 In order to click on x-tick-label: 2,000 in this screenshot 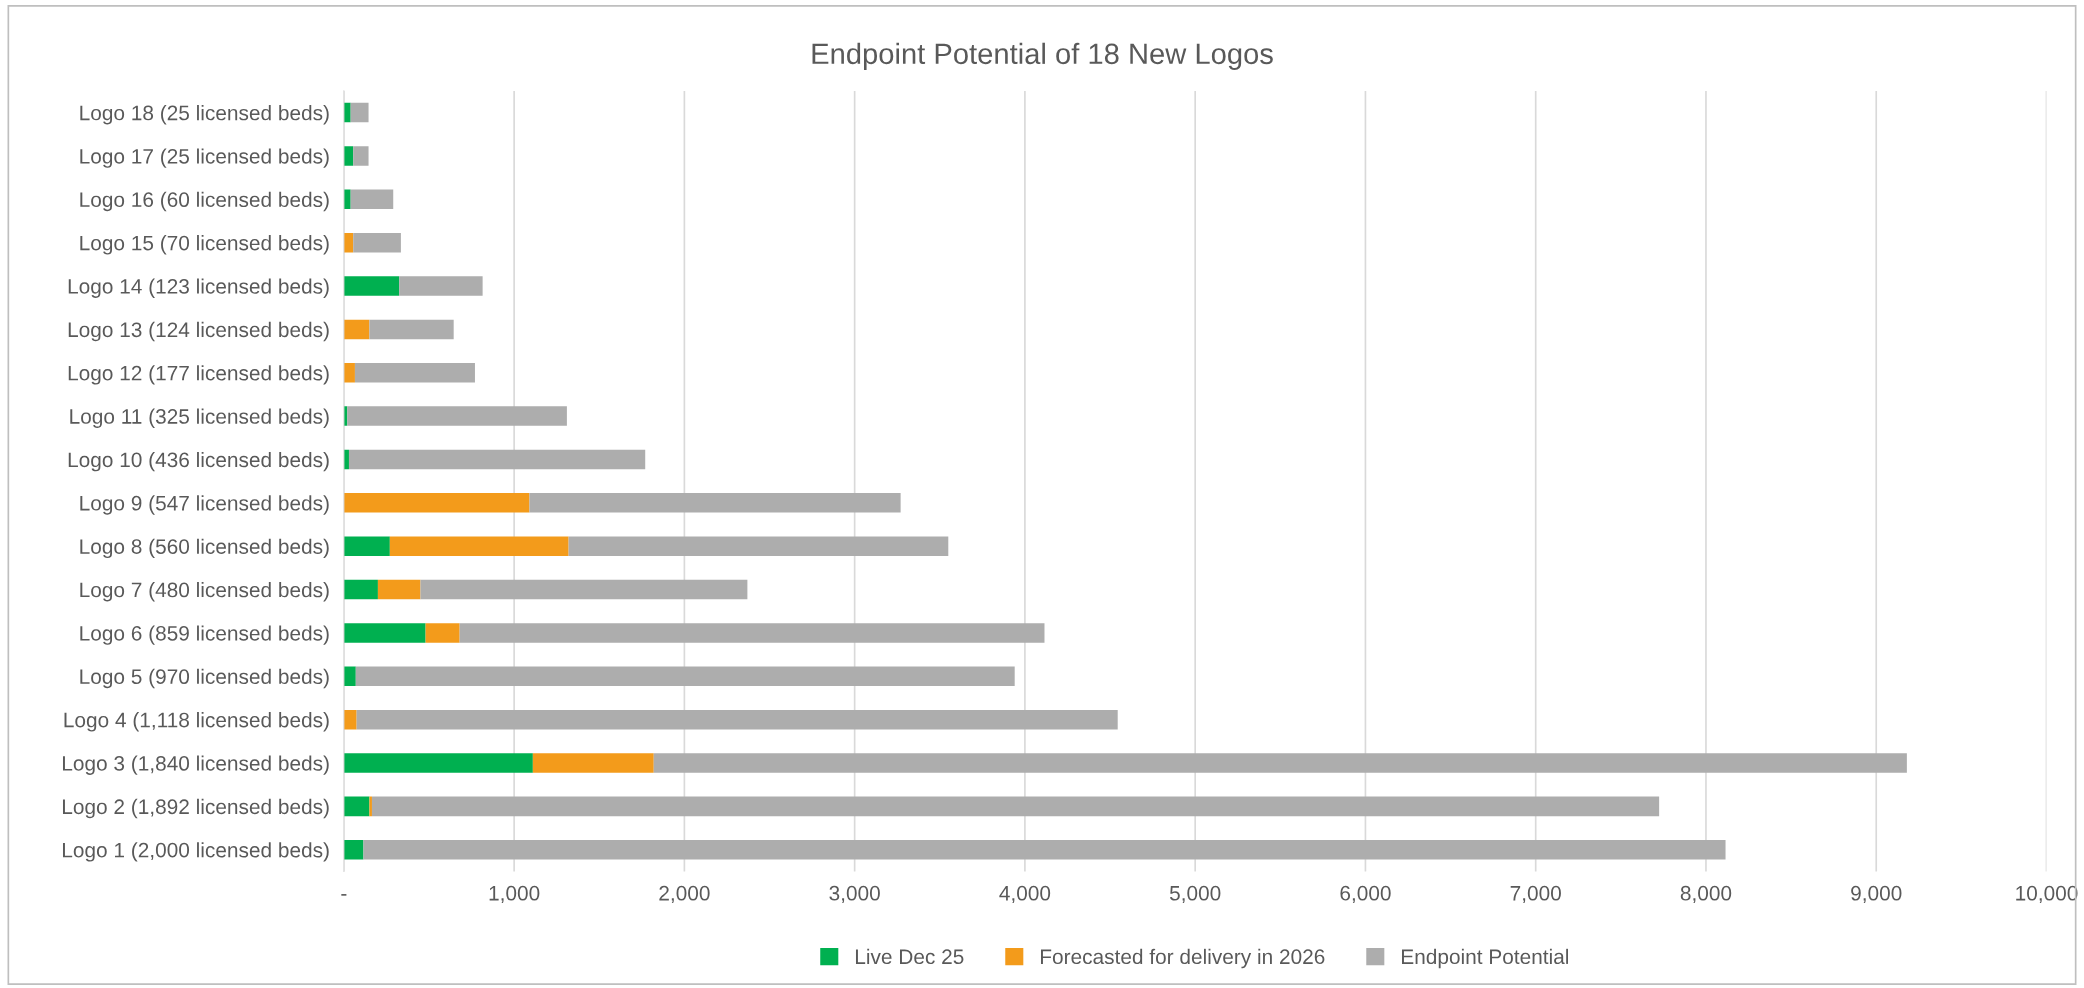, I will do `click(684, 894)`.